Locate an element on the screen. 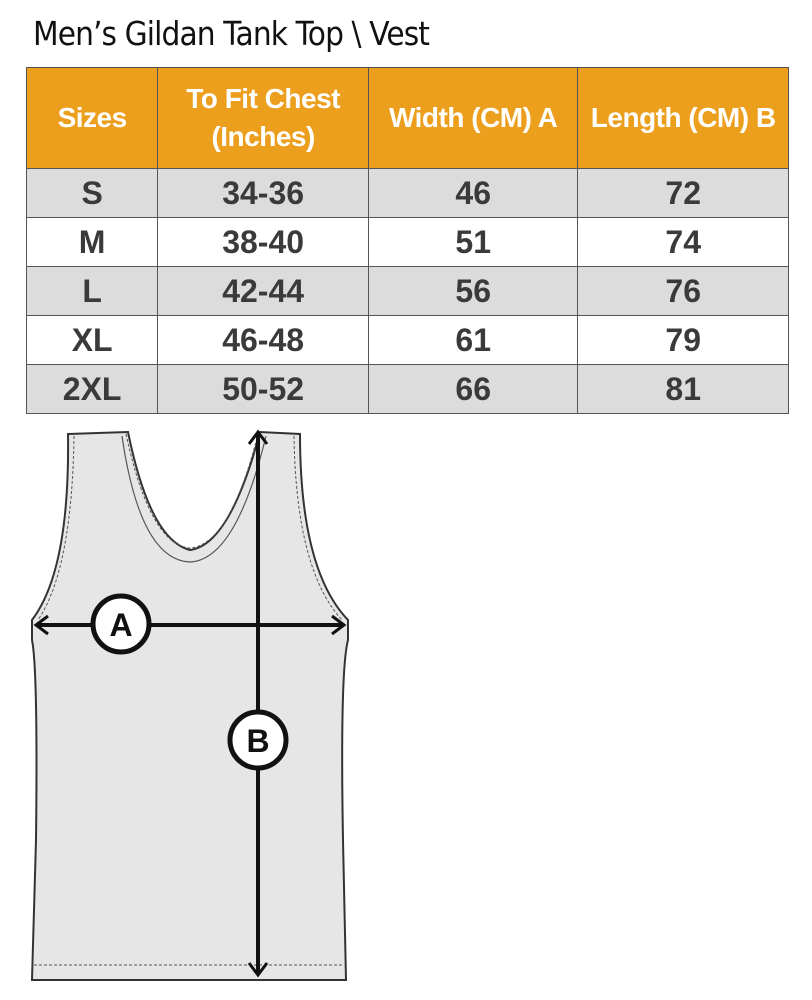 Image resolution: width=812 pixels, height=1000 pixels. table-row: S 34-36 46 72 is located at coordinates (407, 193).